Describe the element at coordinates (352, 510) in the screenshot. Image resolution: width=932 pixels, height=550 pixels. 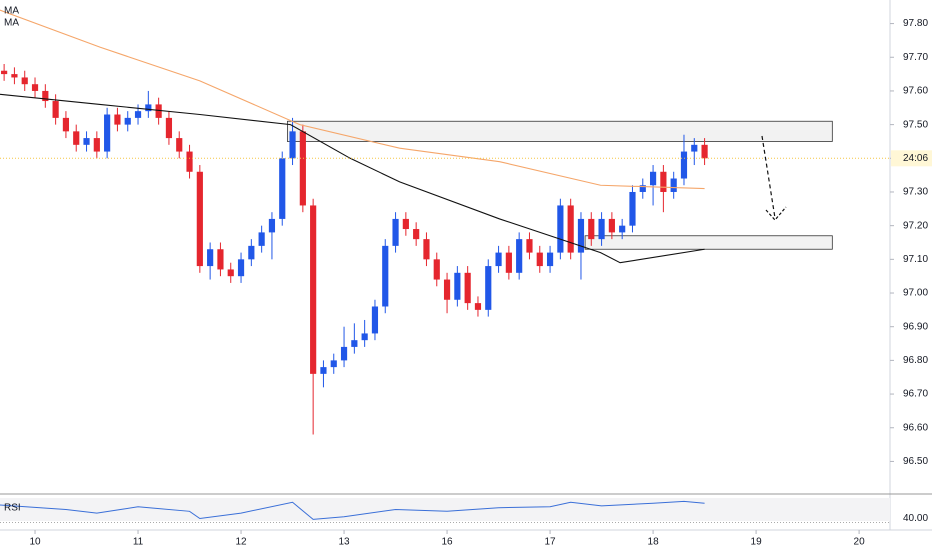
I see `rsi-line` at that location.